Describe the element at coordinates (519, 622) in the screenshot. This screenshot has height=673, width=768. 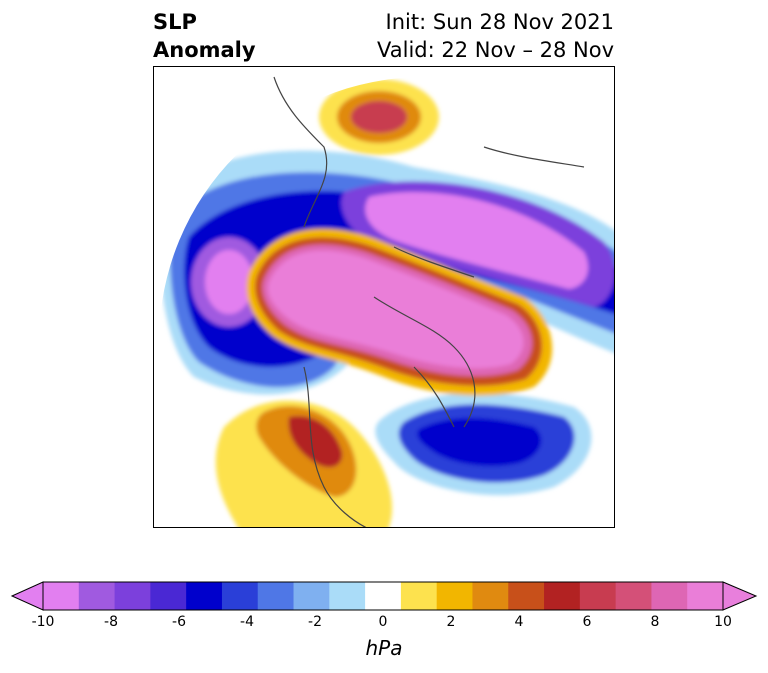
I see `colorbar-tick-label: 4` at that location.